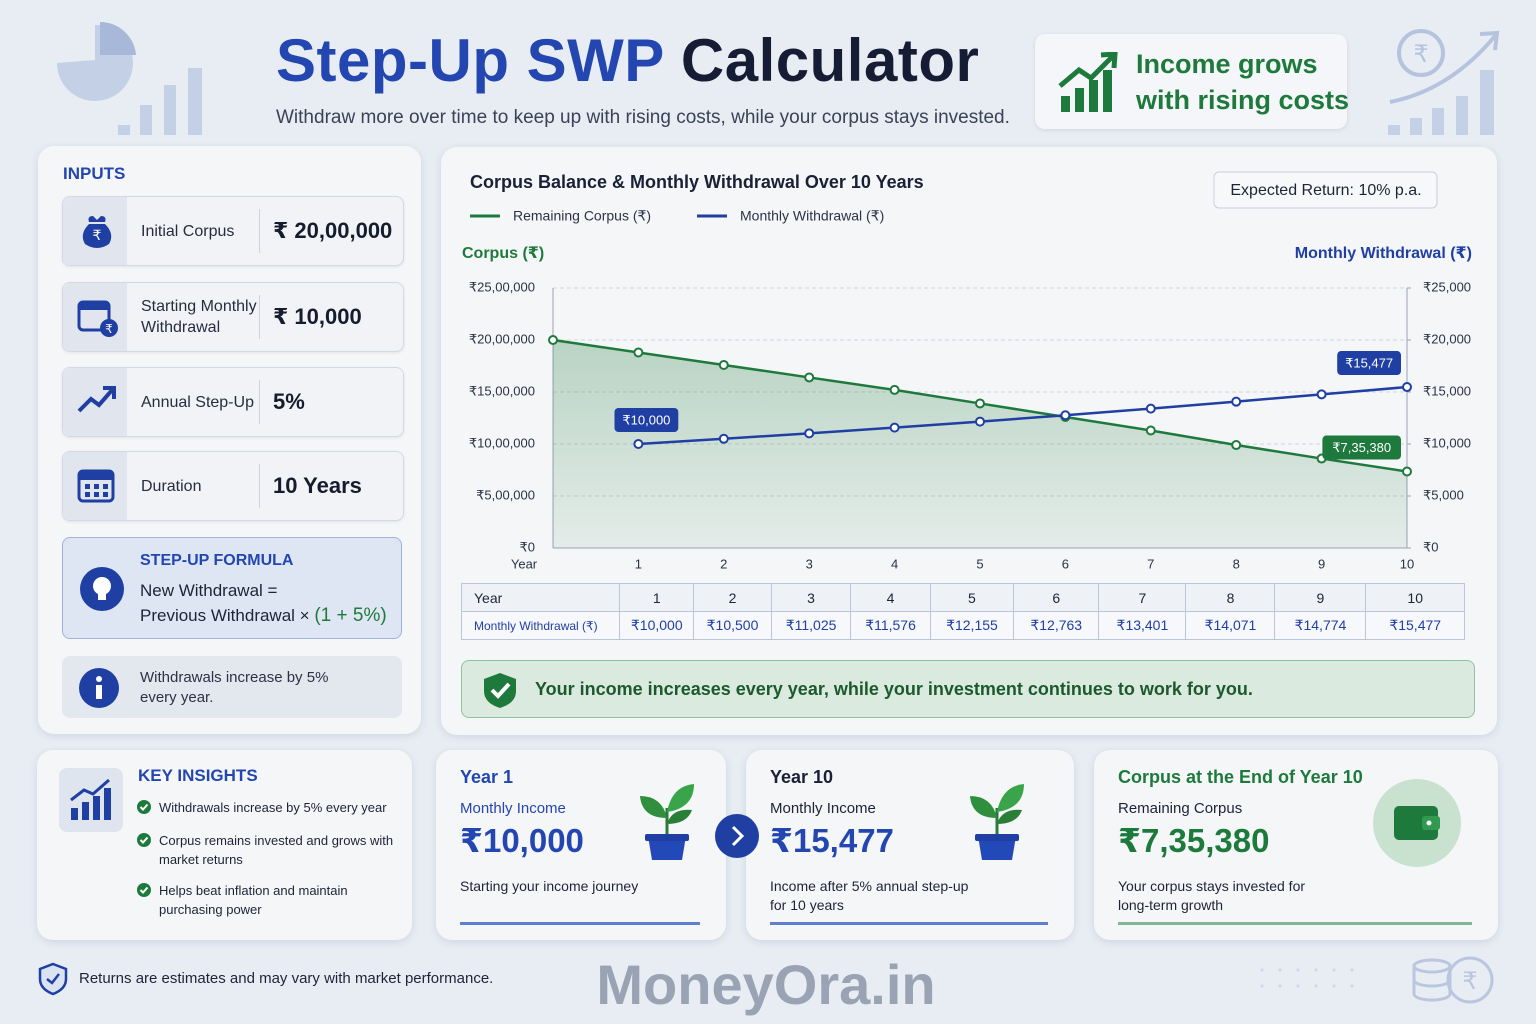  I want to click on badge-text: Income grows with rising costs, so click(1242, 82).